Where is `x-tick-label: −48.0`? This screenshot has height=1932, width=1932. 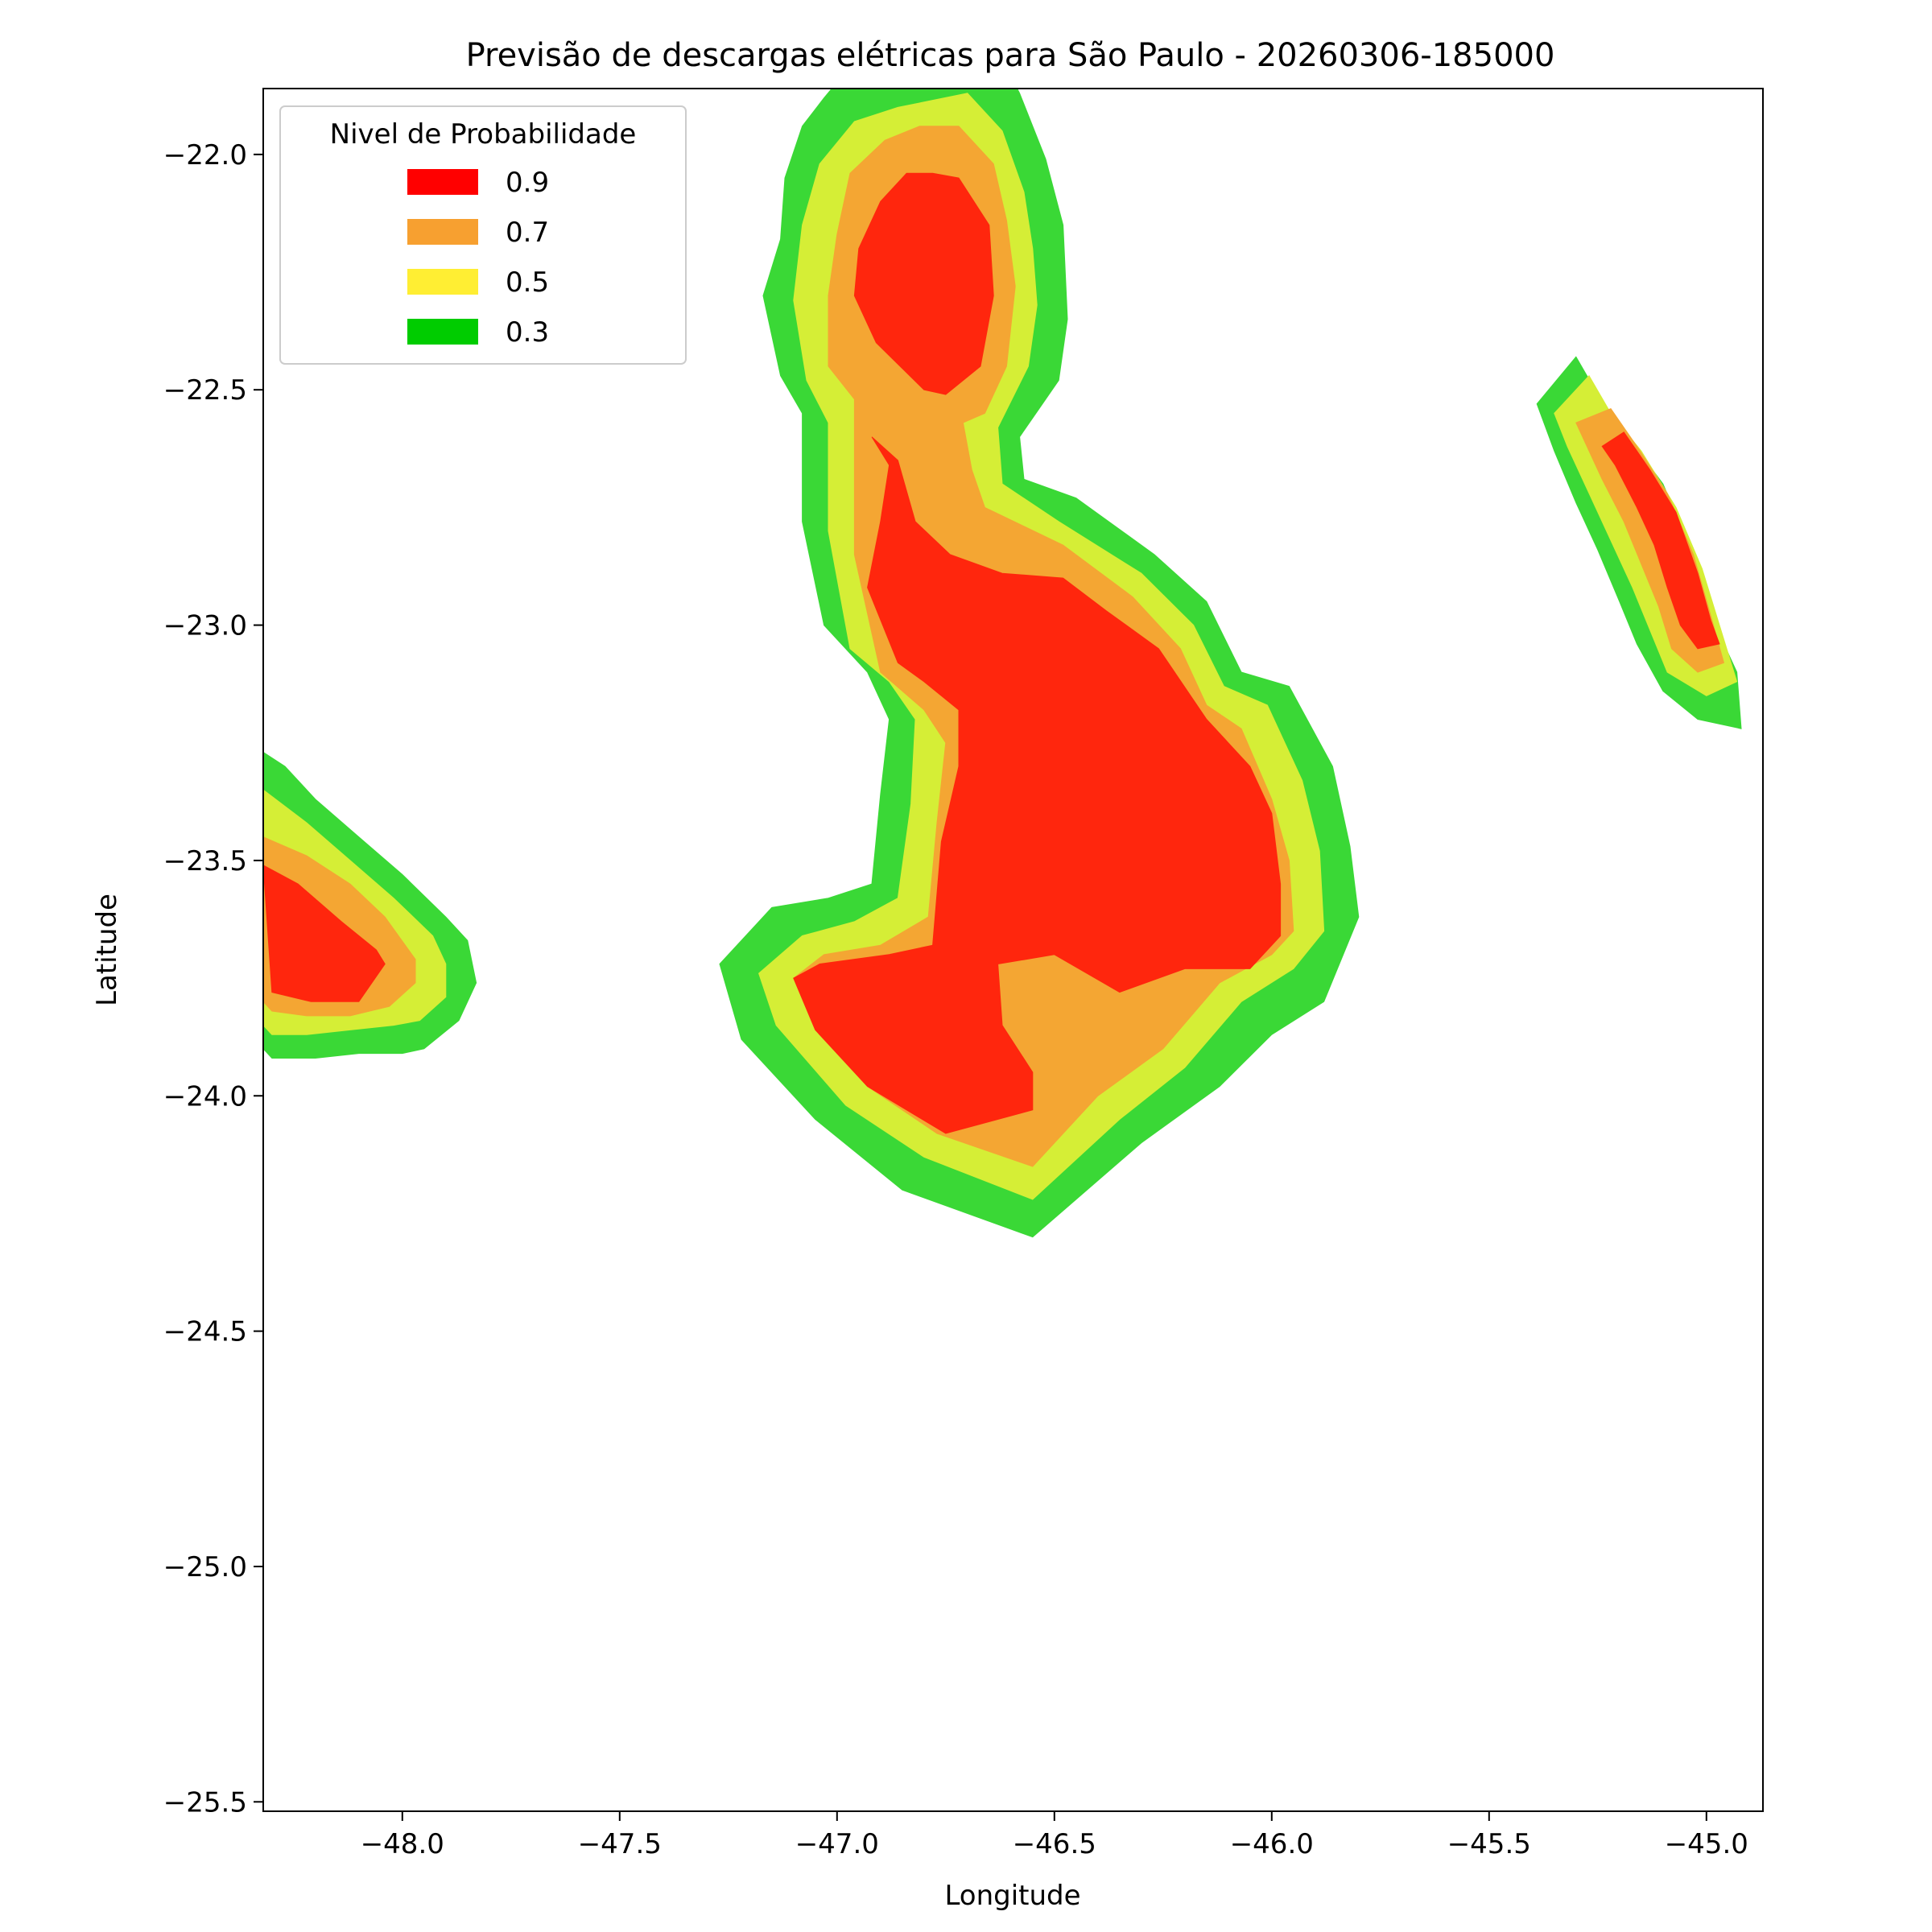
x-tick-label: −48.0 is located at coordinates (402, 1844).